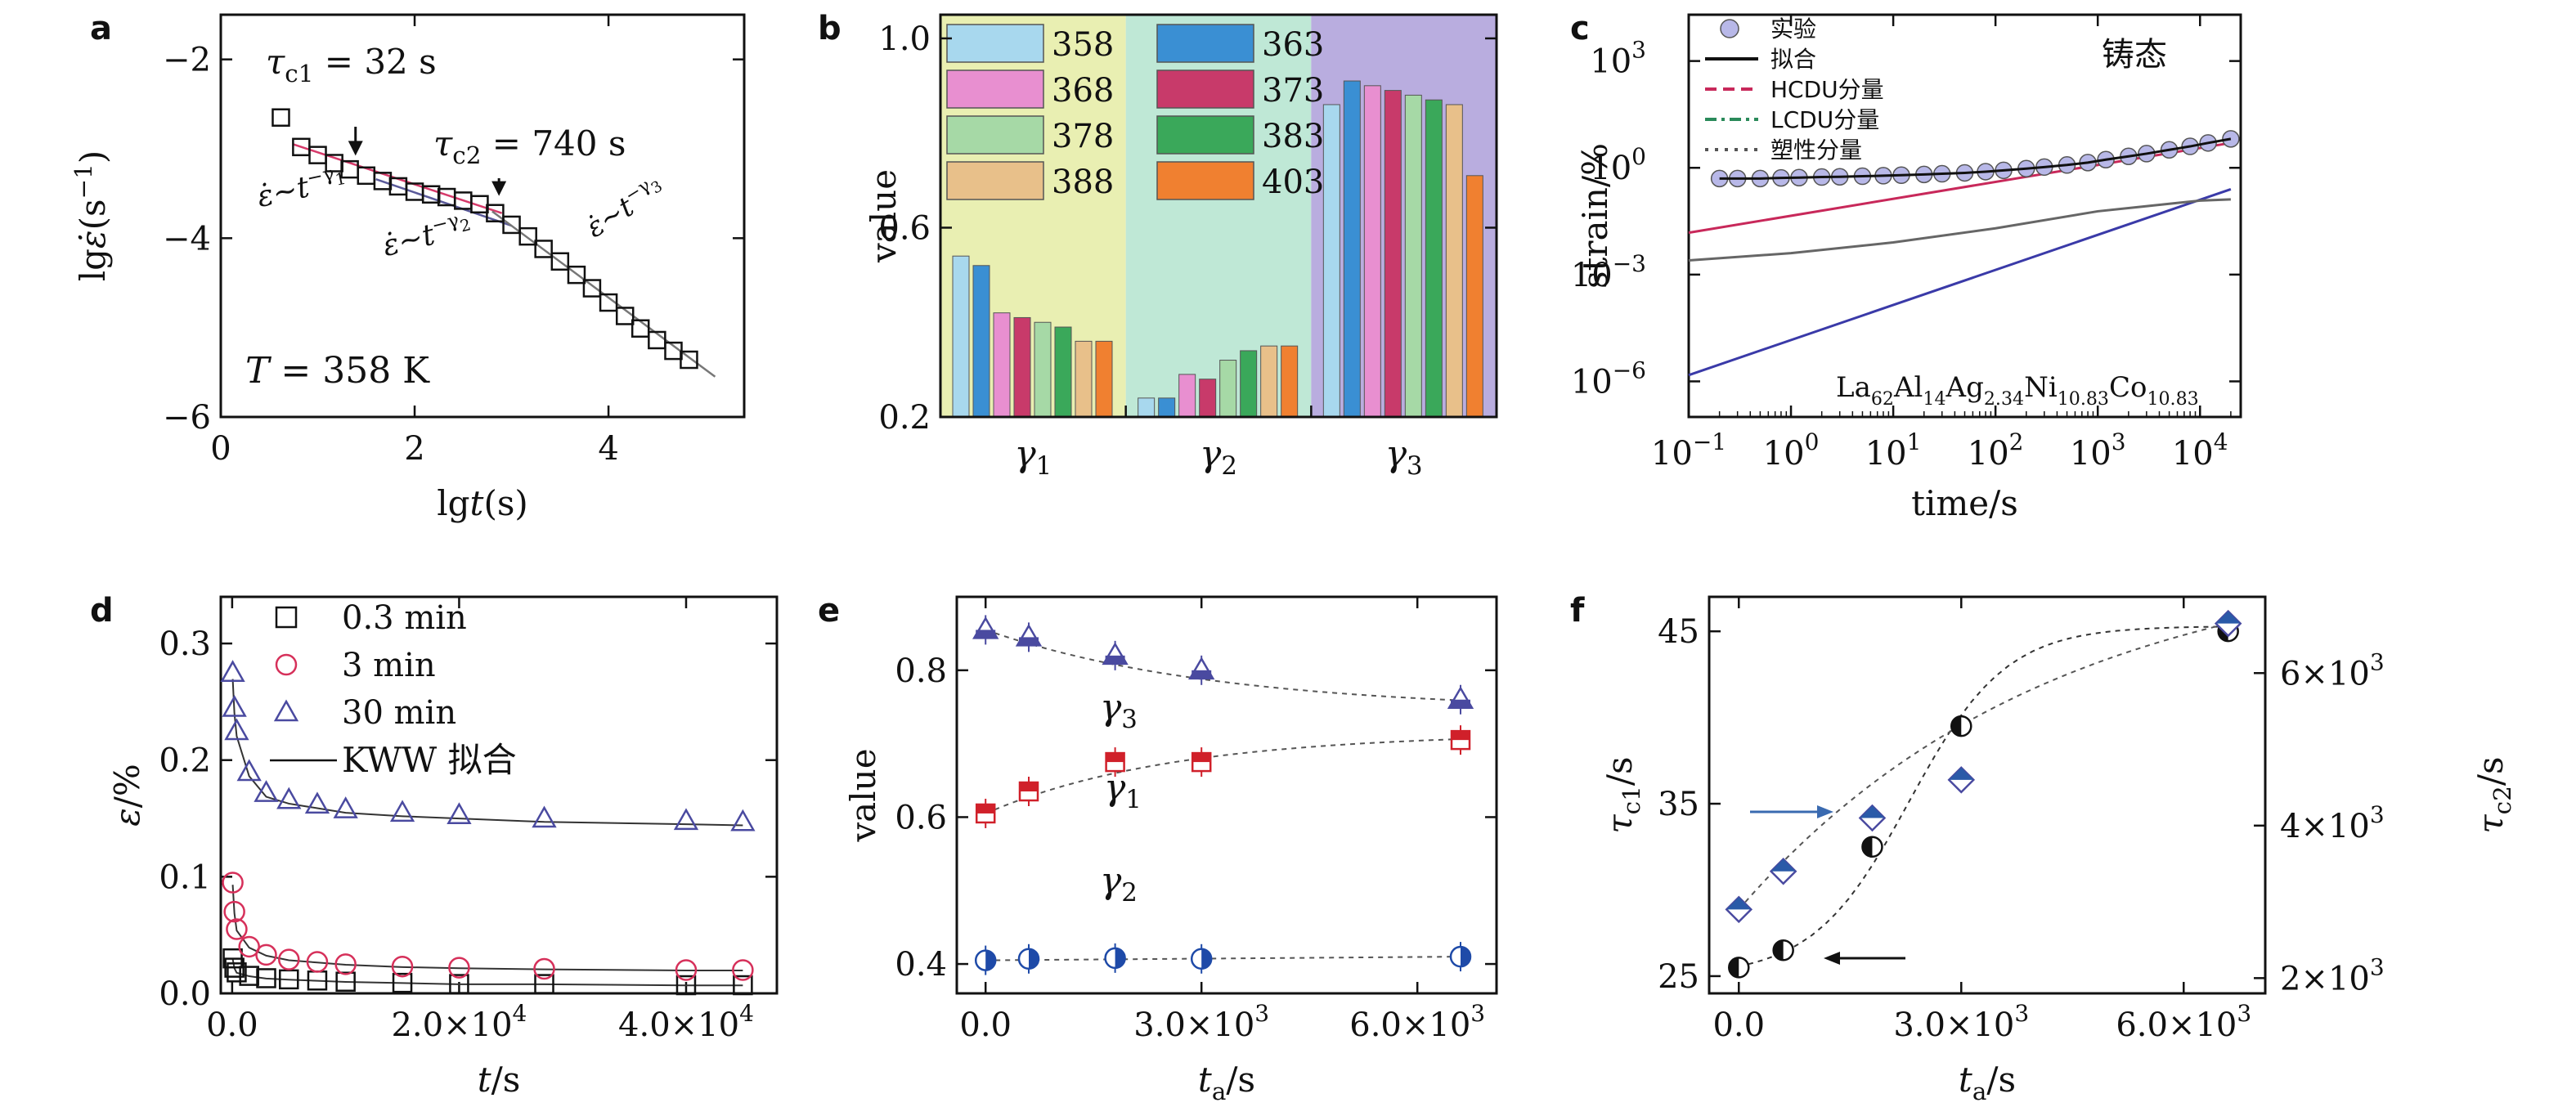 The height and width of the screenshot is (1116, 2576). What do you see at coordinates (2332, 823) in the screenshot?
I see `y2-tick-label: 4×10³` at bounding box center [2332, 823].